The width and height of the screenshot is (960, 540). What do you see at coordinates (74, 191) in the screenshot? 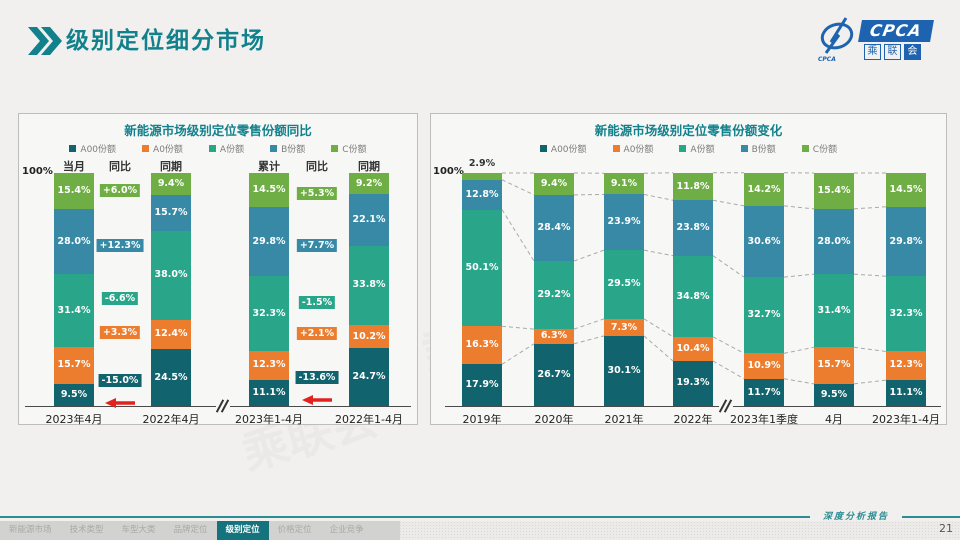
I see `bar-segment-C: 15.4%` at bounding box center [74, 191].